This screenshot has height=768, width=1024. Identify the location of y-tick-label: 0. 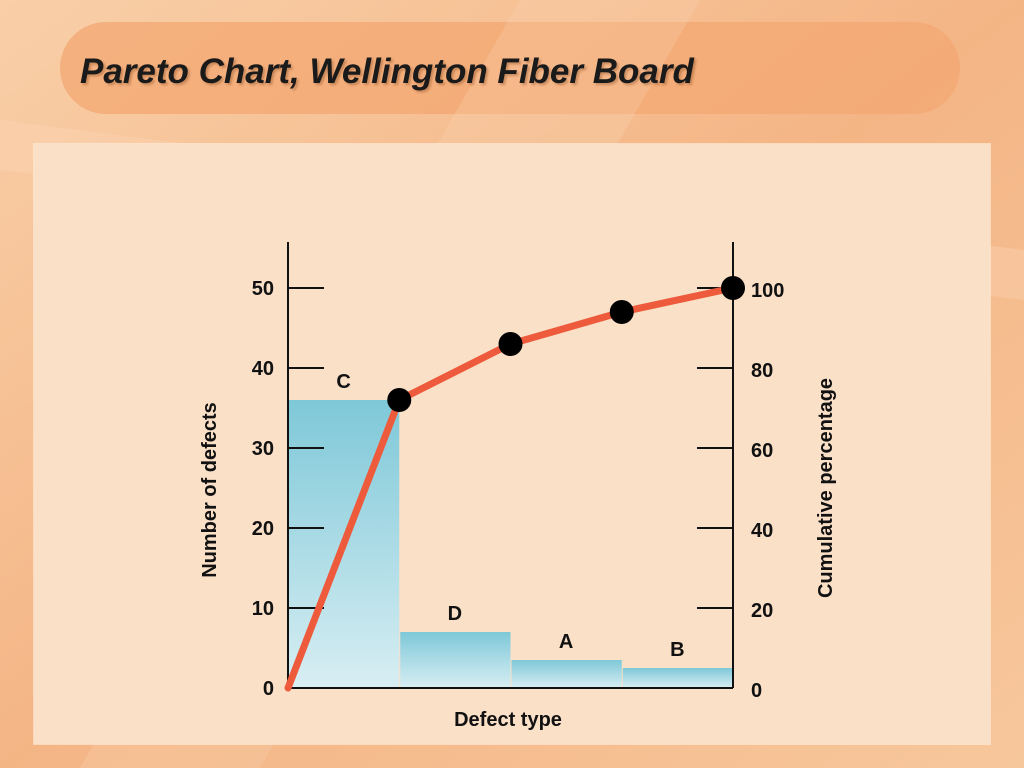
(268, 689).